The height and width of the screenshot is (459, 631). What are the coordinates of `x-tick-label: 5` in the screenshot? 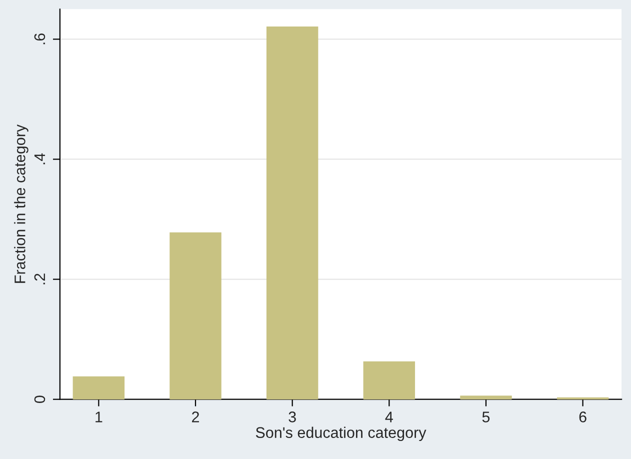 It's located at (486, 417).